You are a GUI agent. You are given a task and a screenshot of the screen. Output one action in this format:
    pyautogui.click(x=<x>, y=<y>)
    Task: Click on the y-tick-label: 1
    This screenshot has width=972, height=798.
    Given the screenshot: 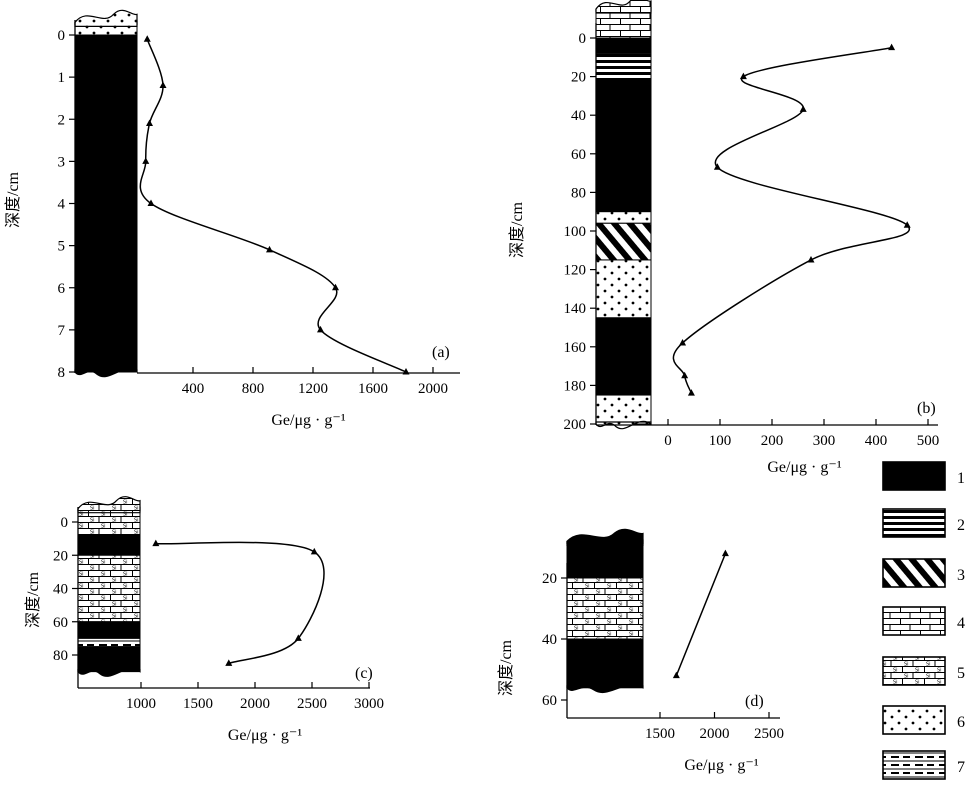 What is the action you would take?
    pyautogui.click(x=62, y=78)
    